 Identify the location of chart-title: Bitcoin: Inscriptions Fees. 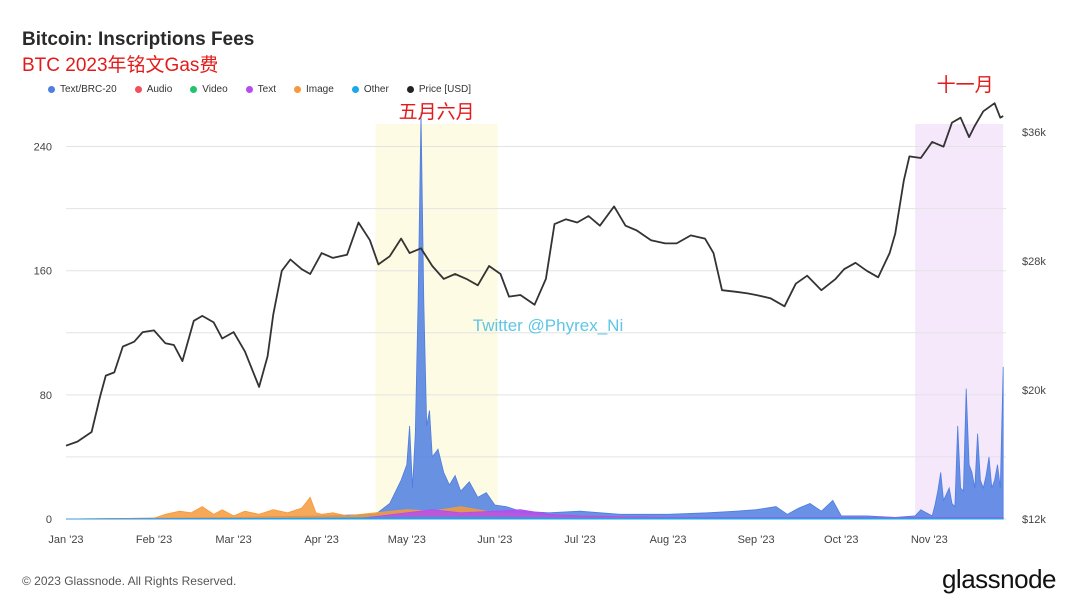
(138, 39).